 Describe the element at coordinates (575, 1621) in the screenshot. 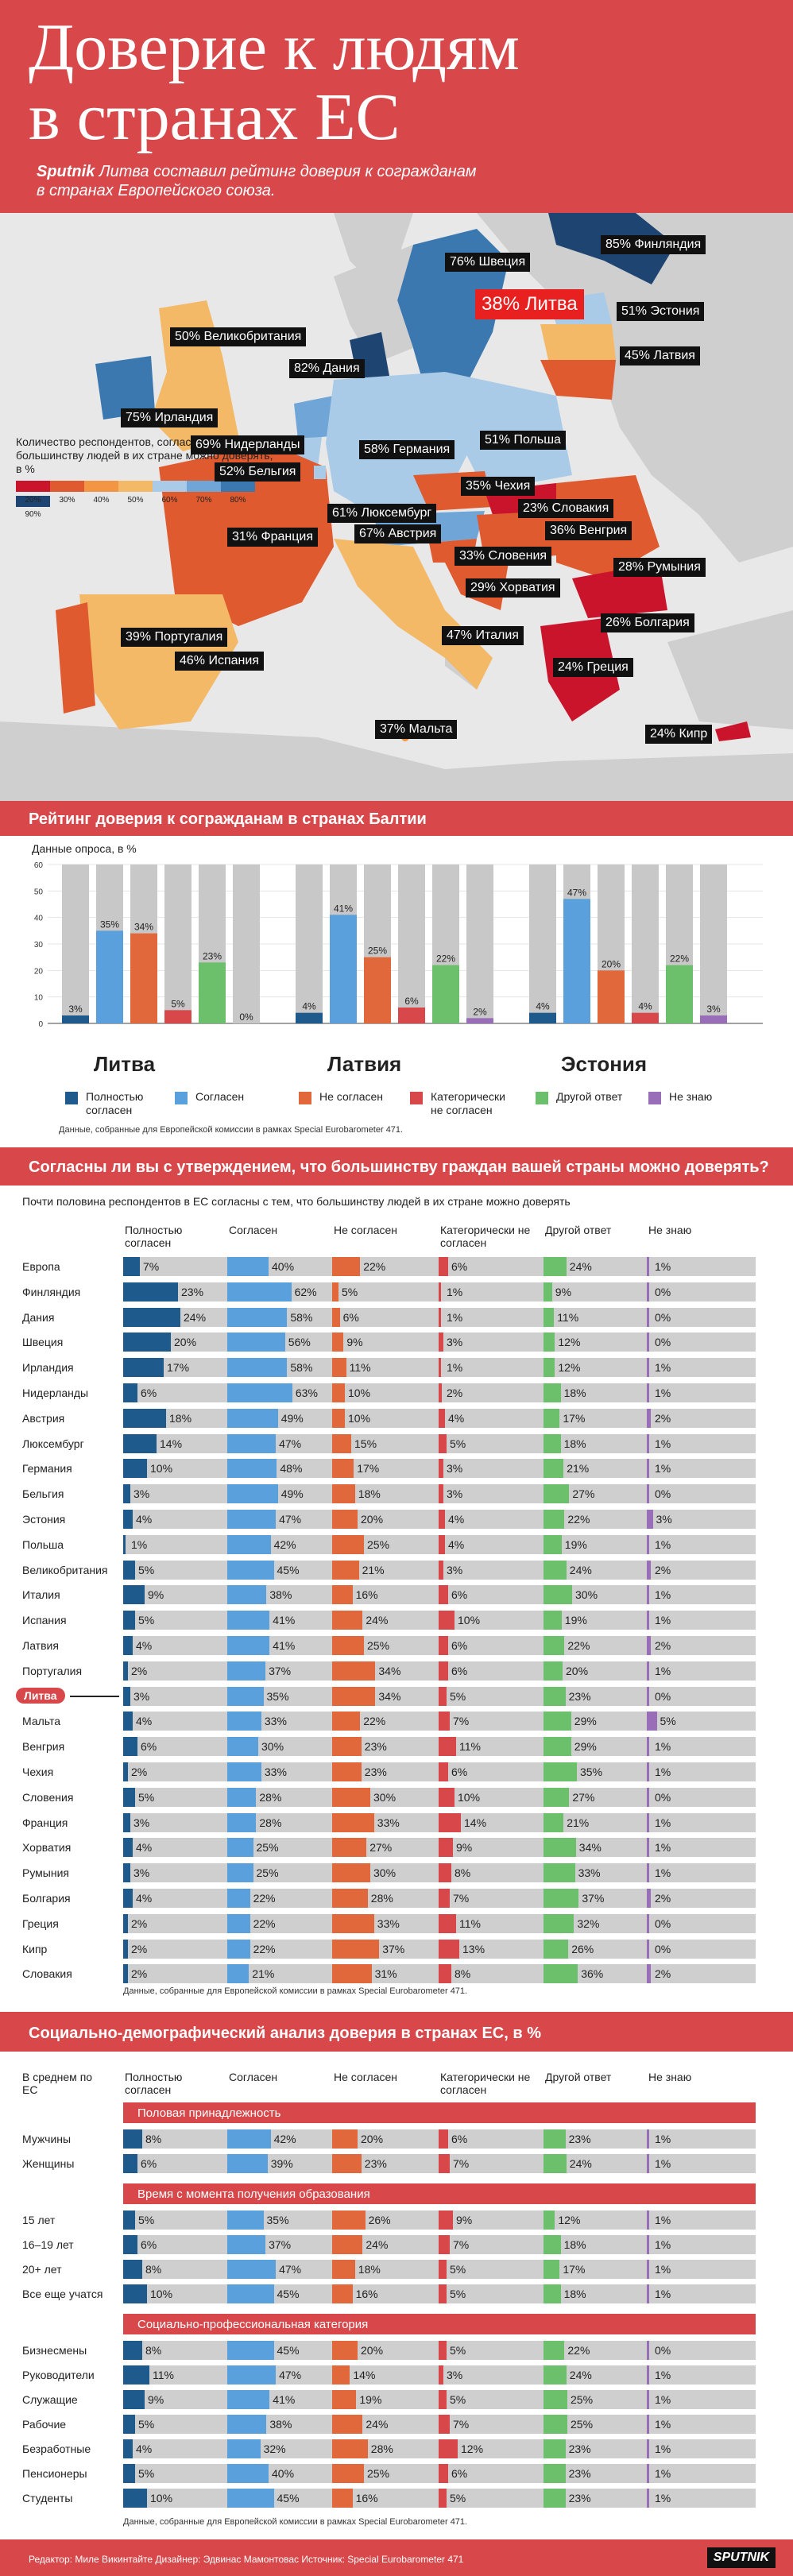

I see `value-label: 19%` at that location.